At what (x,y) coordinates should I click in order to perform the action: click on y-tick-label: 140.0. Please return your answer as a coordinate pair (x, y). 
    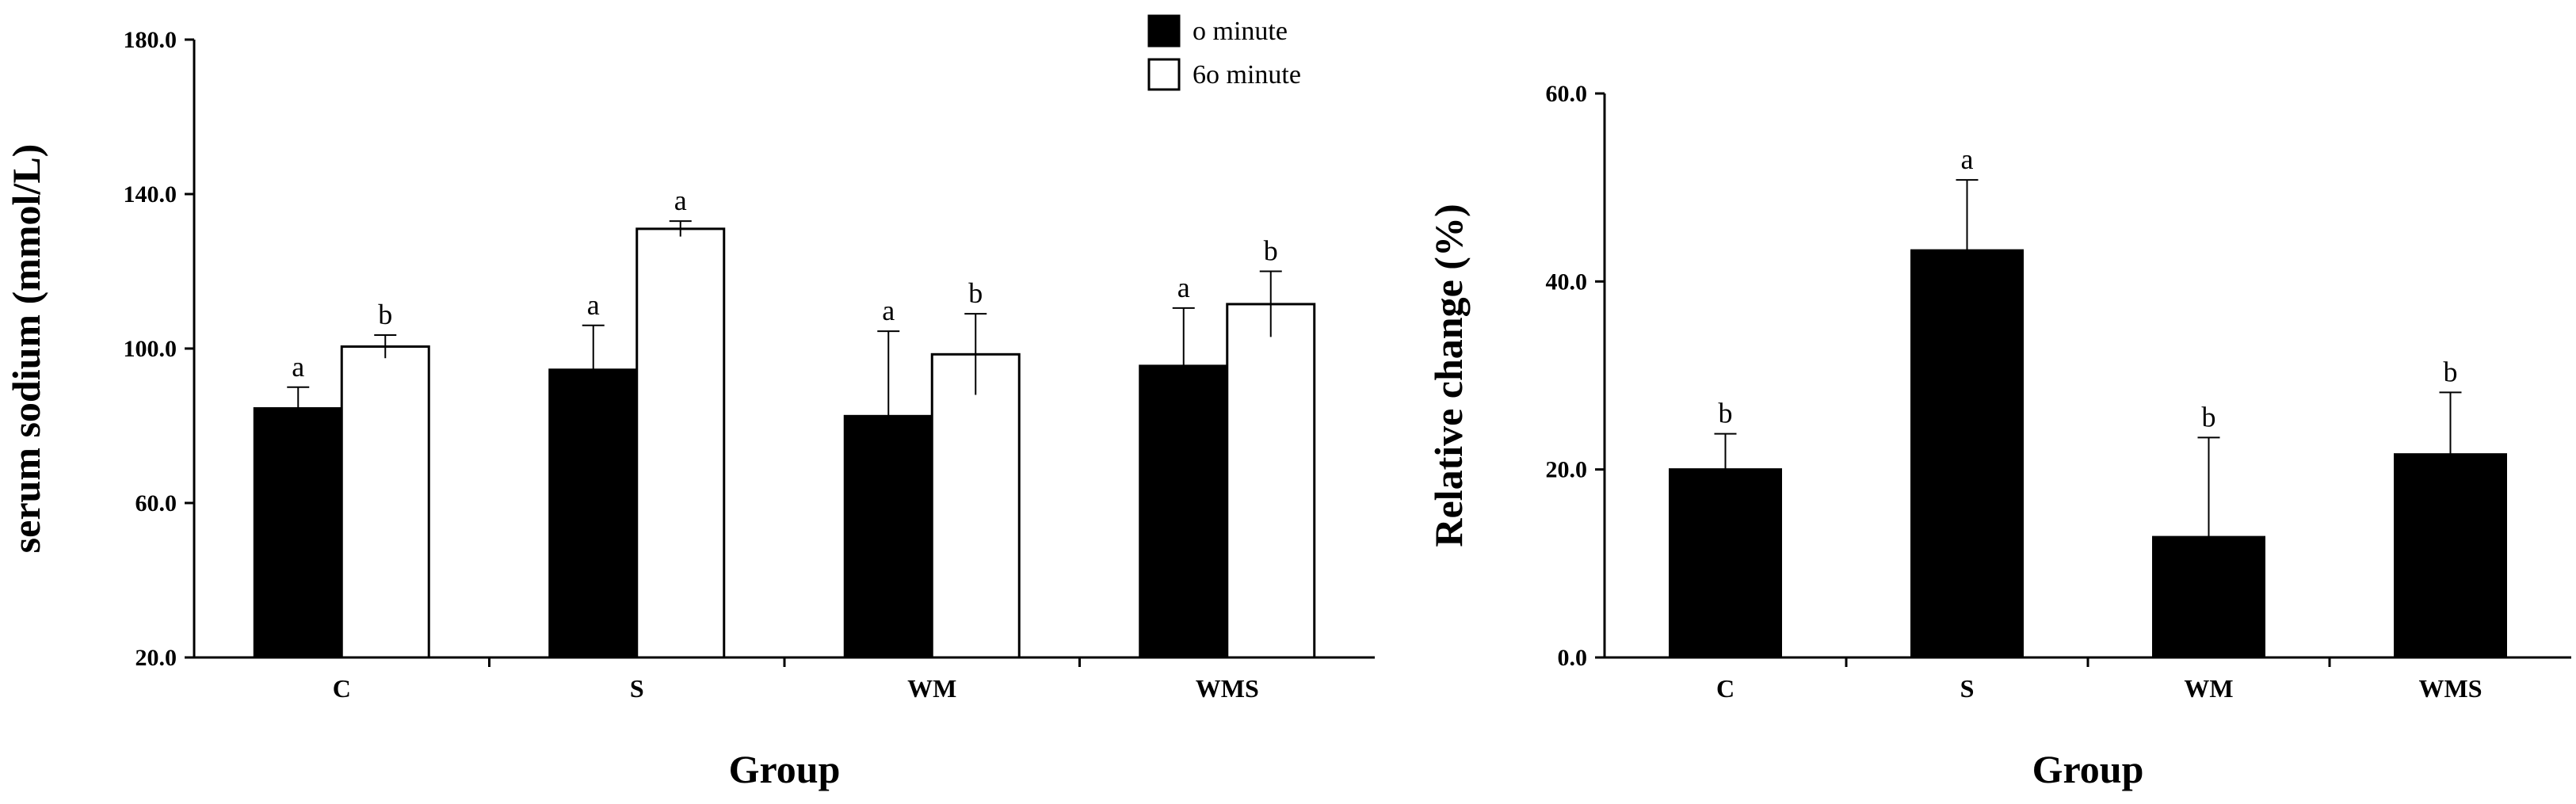
    Looking at the image, I should click on (150, 194).